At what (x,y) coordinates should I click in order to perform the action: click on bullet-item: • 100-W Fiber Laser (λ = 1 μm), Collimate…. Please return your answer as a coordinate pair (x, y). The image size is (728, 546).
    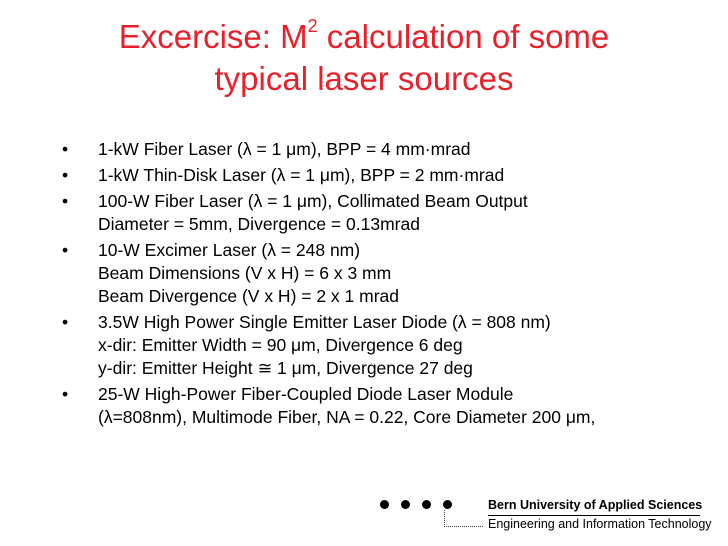
    Looking at the image, I should click on (382, 213).